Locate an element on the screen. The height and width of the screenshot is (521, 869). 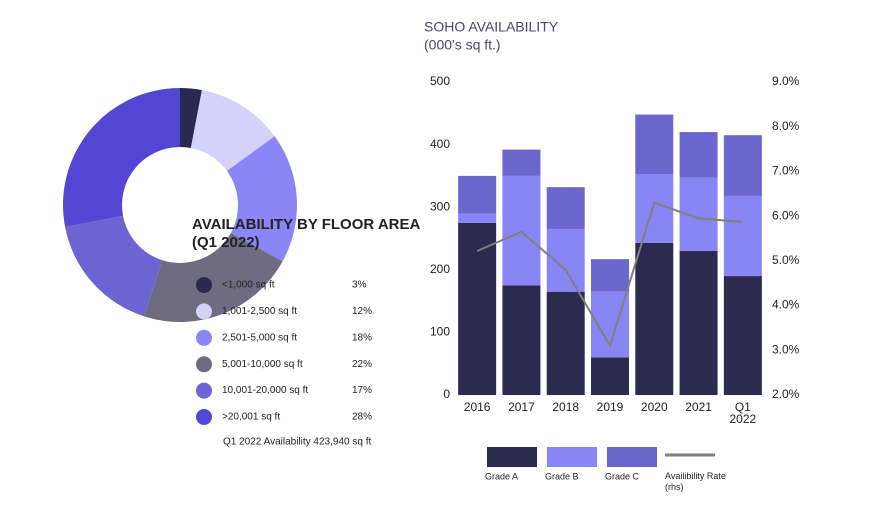
legend-label: 1,001-2,500 sq ft is located at coordinates (259, 311).